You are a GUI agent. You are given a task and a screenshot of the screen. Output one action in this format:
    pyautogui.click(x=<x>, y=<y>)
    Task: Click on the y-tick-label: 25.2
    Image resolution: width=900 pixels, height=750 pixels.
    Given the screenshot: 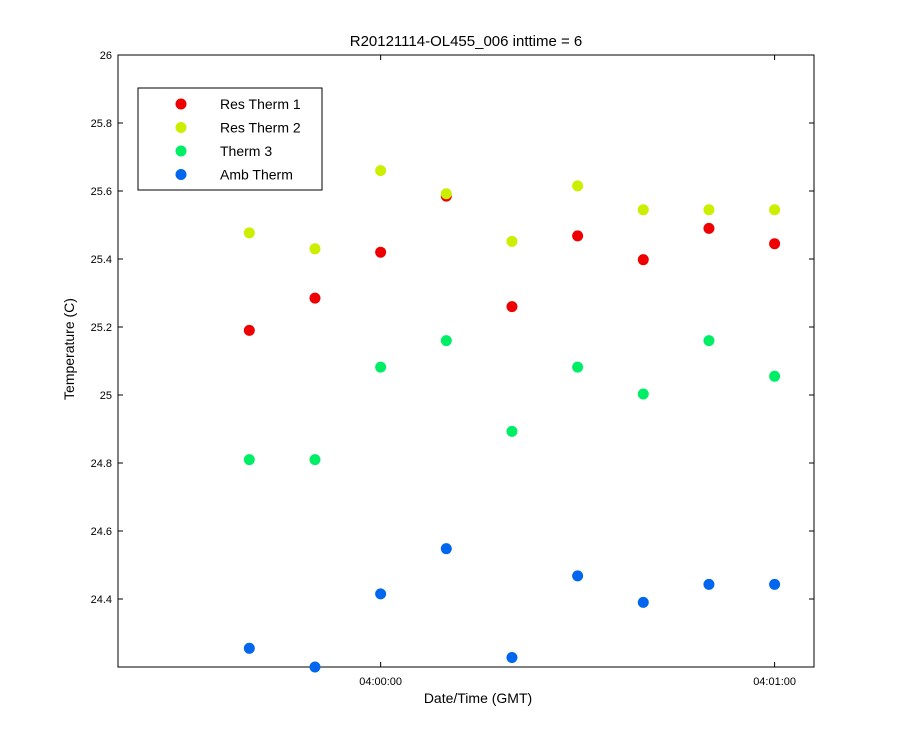 What is the action you would take?
    pyautogui.click(x=101, y=328)
    